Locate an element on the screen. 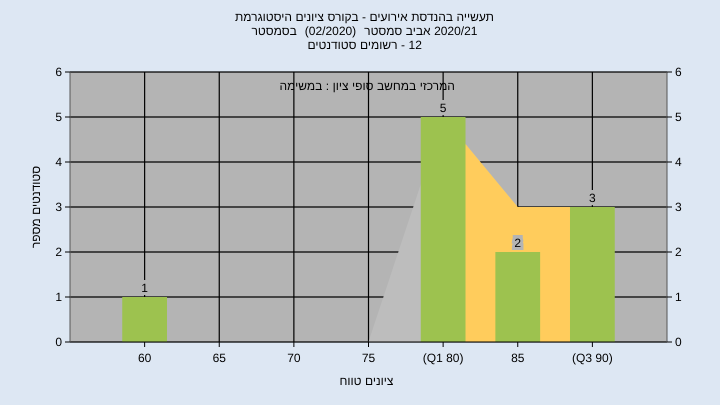 The image size is (720, 405). y-tick-label: 6 is located at coordinates (58, 72).